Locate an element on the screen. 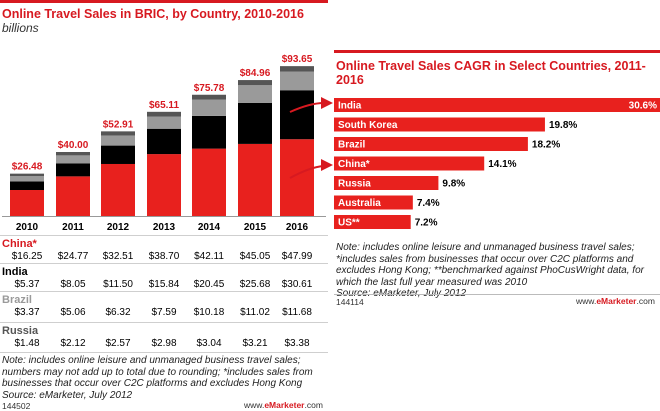 This screenshot has width=660, height=411. x-tick-2012: 2012 is located at coordinates (118, 227).